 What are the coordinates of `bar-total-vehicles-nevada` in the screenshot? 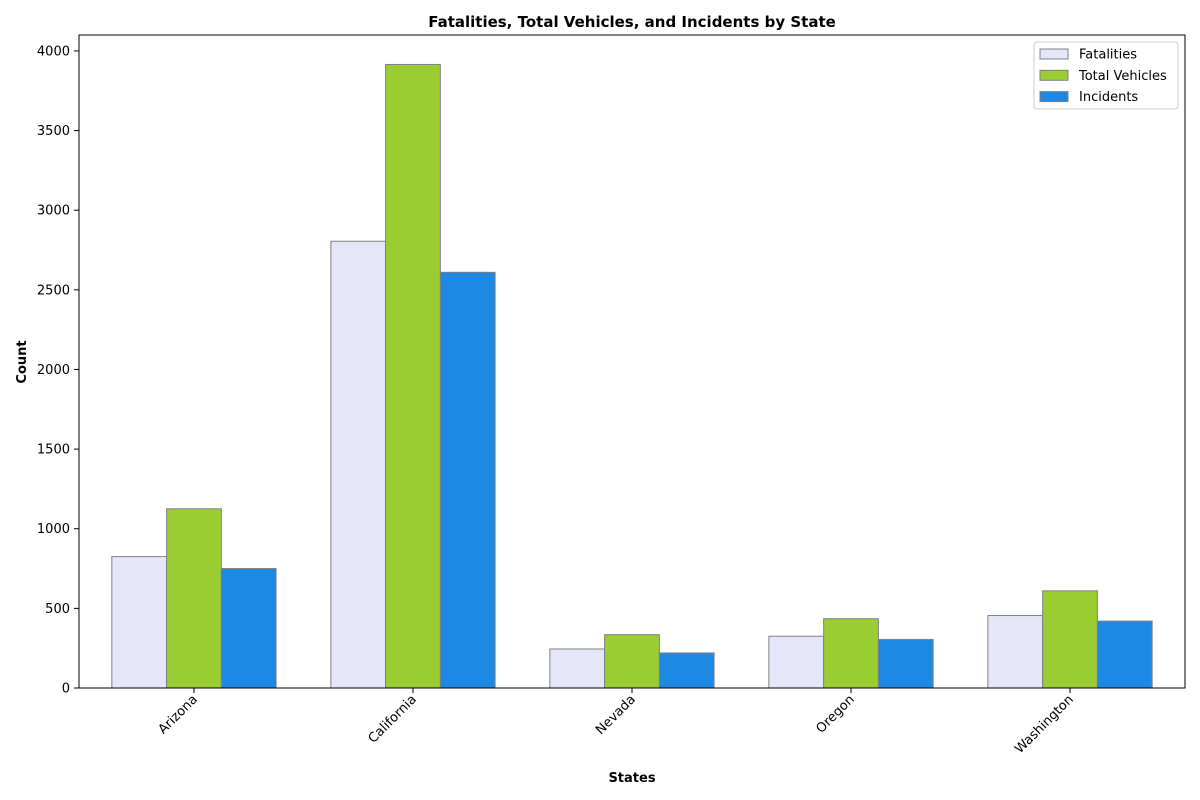 It's located at (632, 661).